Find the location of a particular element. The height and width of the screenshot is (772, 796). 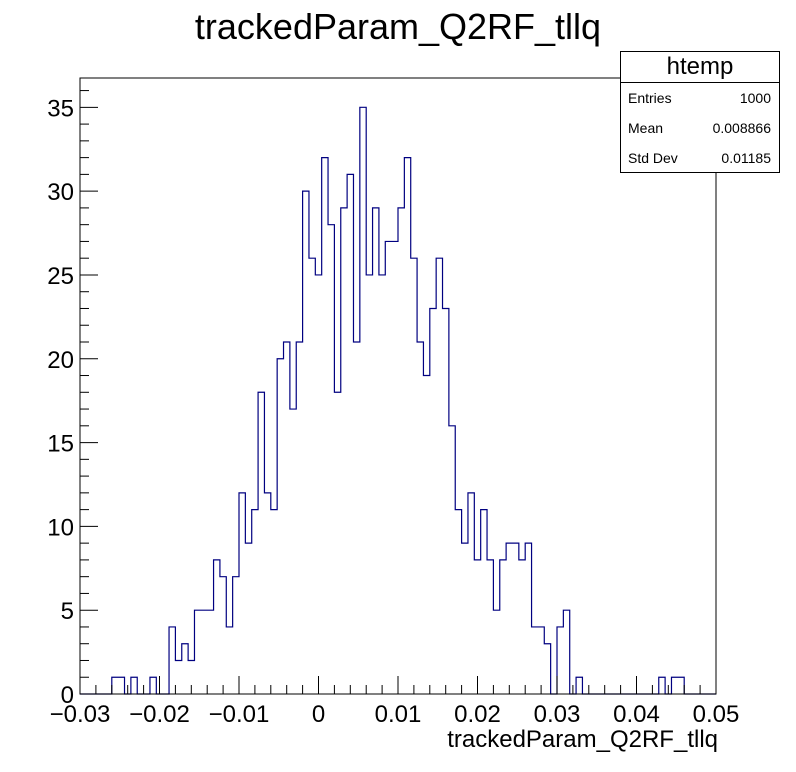

y-tick-label: 35 is located at coordinates (60, 108).